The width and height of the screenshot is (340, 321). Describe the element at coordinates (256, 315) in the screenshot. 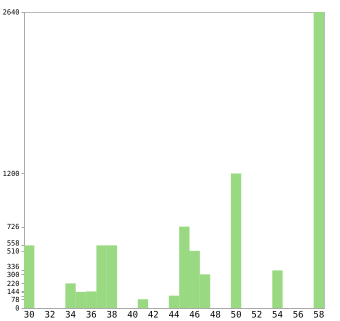

I see `x-tick-label: 52` at that location.